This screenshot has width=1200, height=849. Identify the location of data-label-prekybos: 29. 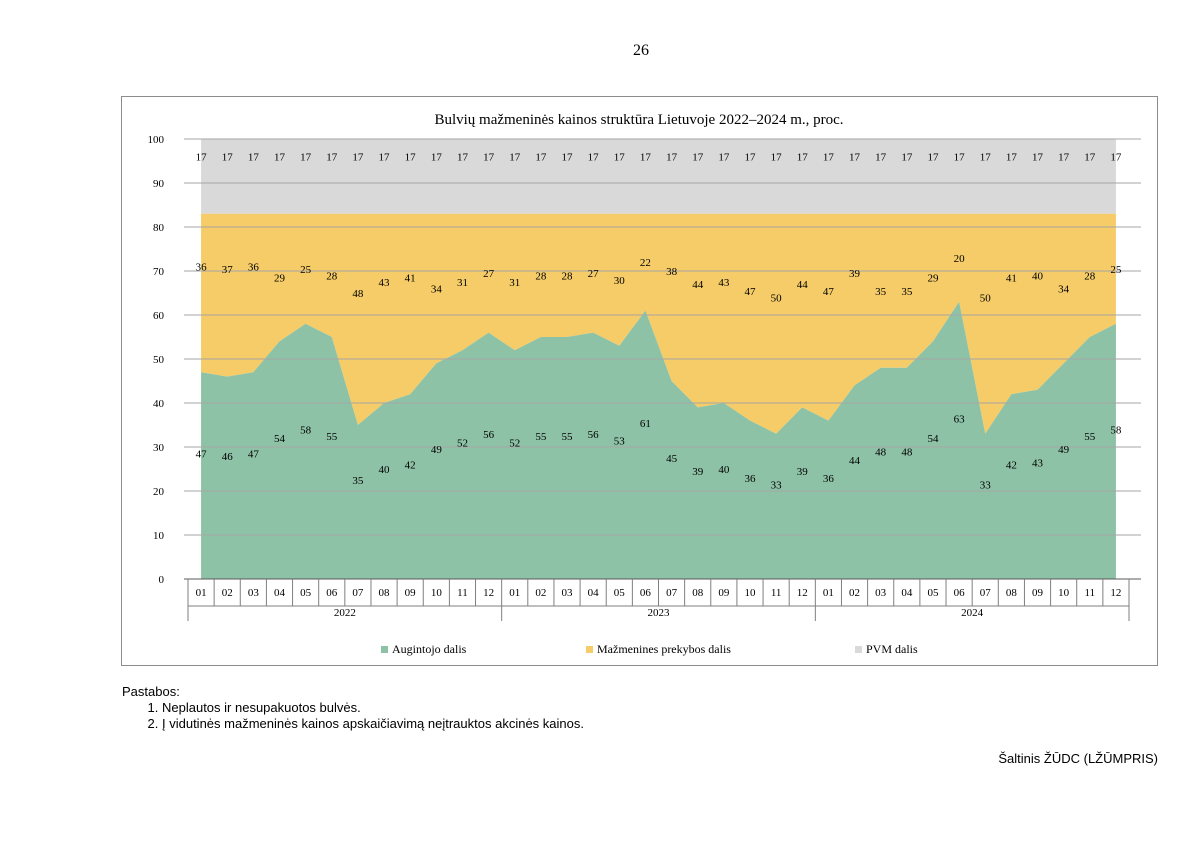
(280, 279).